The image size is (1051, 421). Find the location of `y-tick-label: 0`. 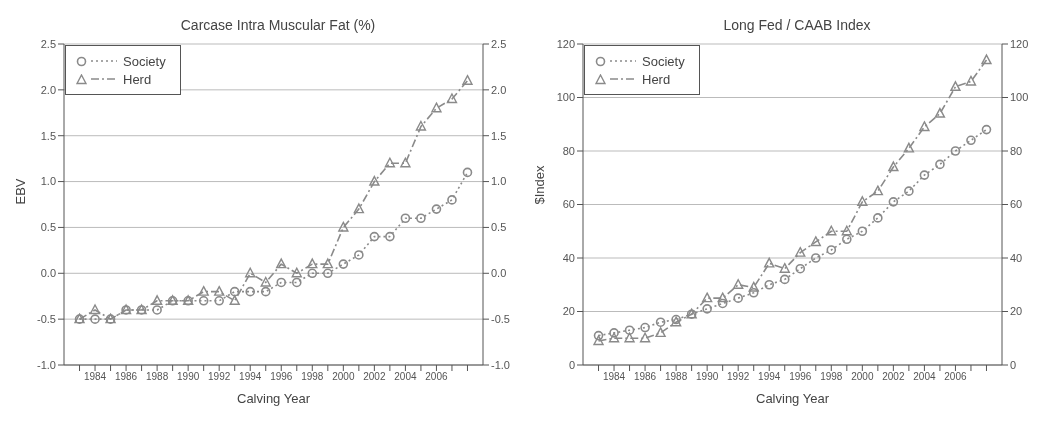

y-tick-label: 0 is located at coordinates (571, 364).